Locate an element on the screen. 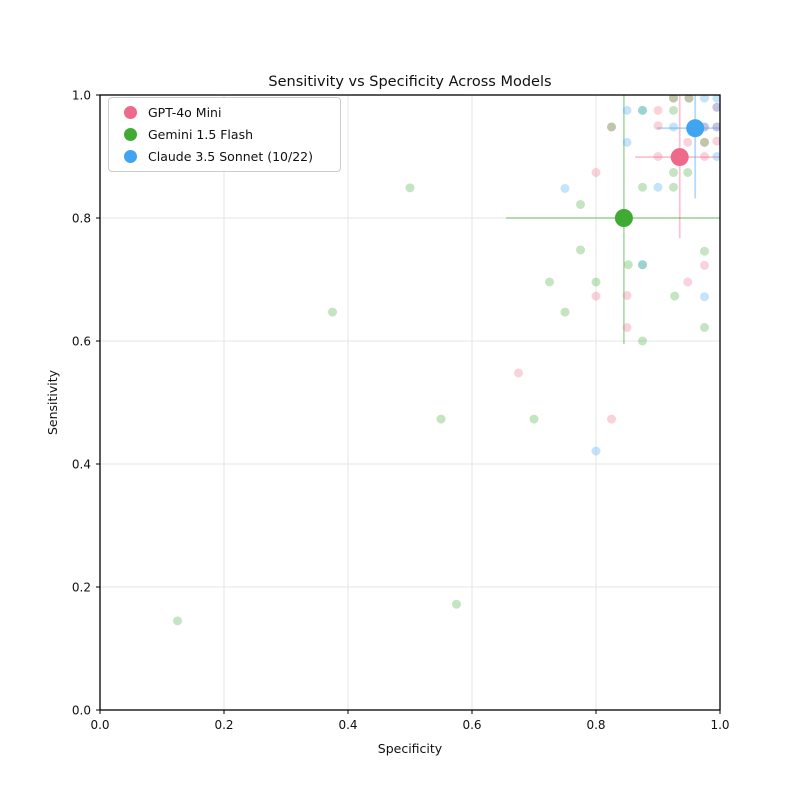  y-tick-label: 0.8 is located at coordinates (81, 219).